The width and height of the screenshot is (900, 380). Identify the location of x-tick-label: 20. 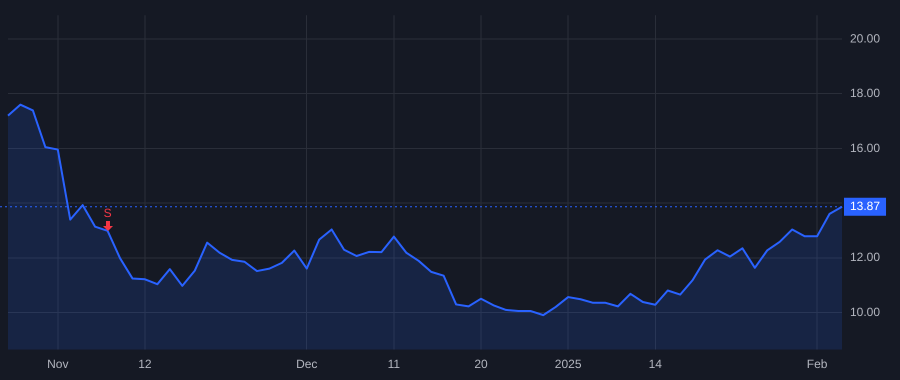
(481, 364).